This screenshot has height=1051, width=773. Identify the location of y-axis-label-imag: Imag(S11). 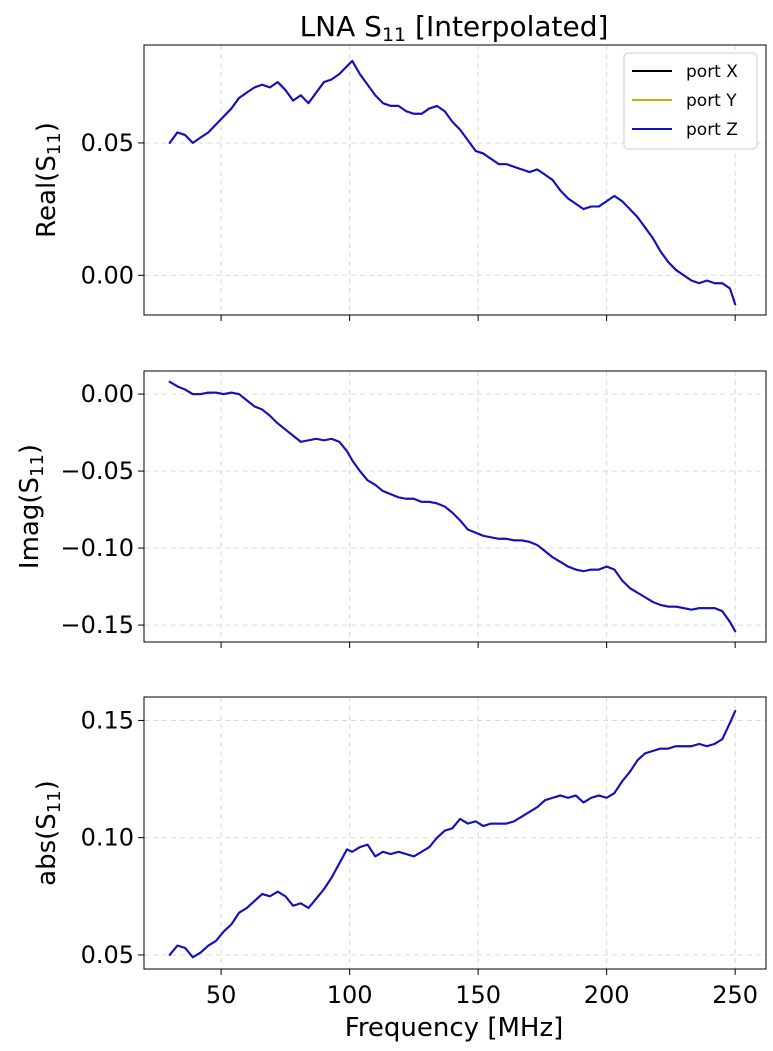
(31, 506).